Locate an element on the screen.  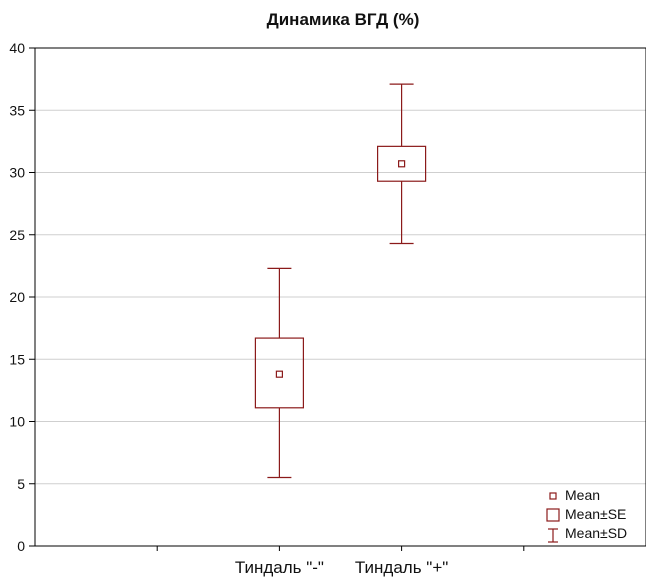
legend-sd-label: Mean±SD is located at coordinates (596, 533).